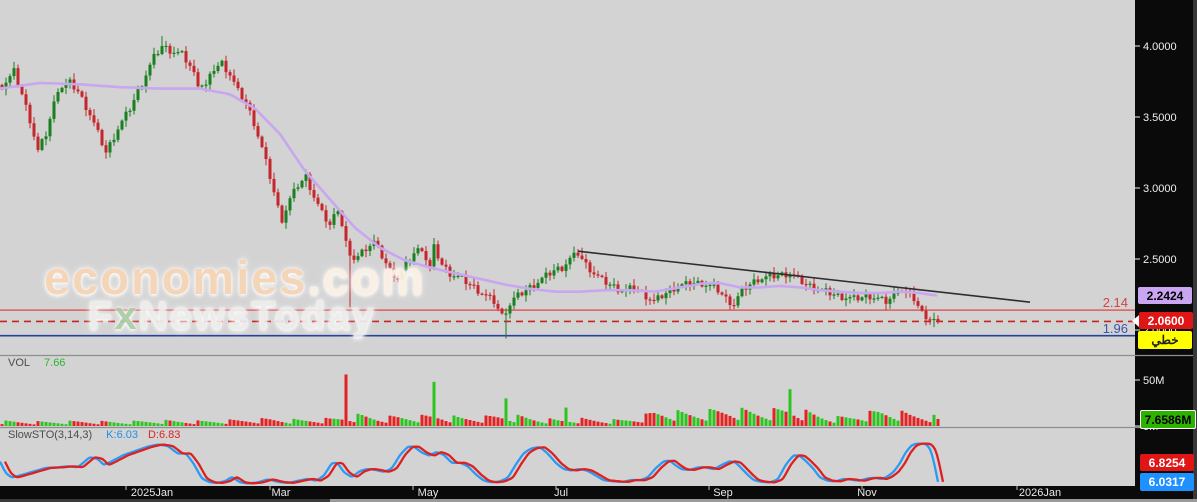  I want to click on x-axis-labels: 2025Jan Mar May Jul Sep Nov 2026Jan, so click(593, 492).